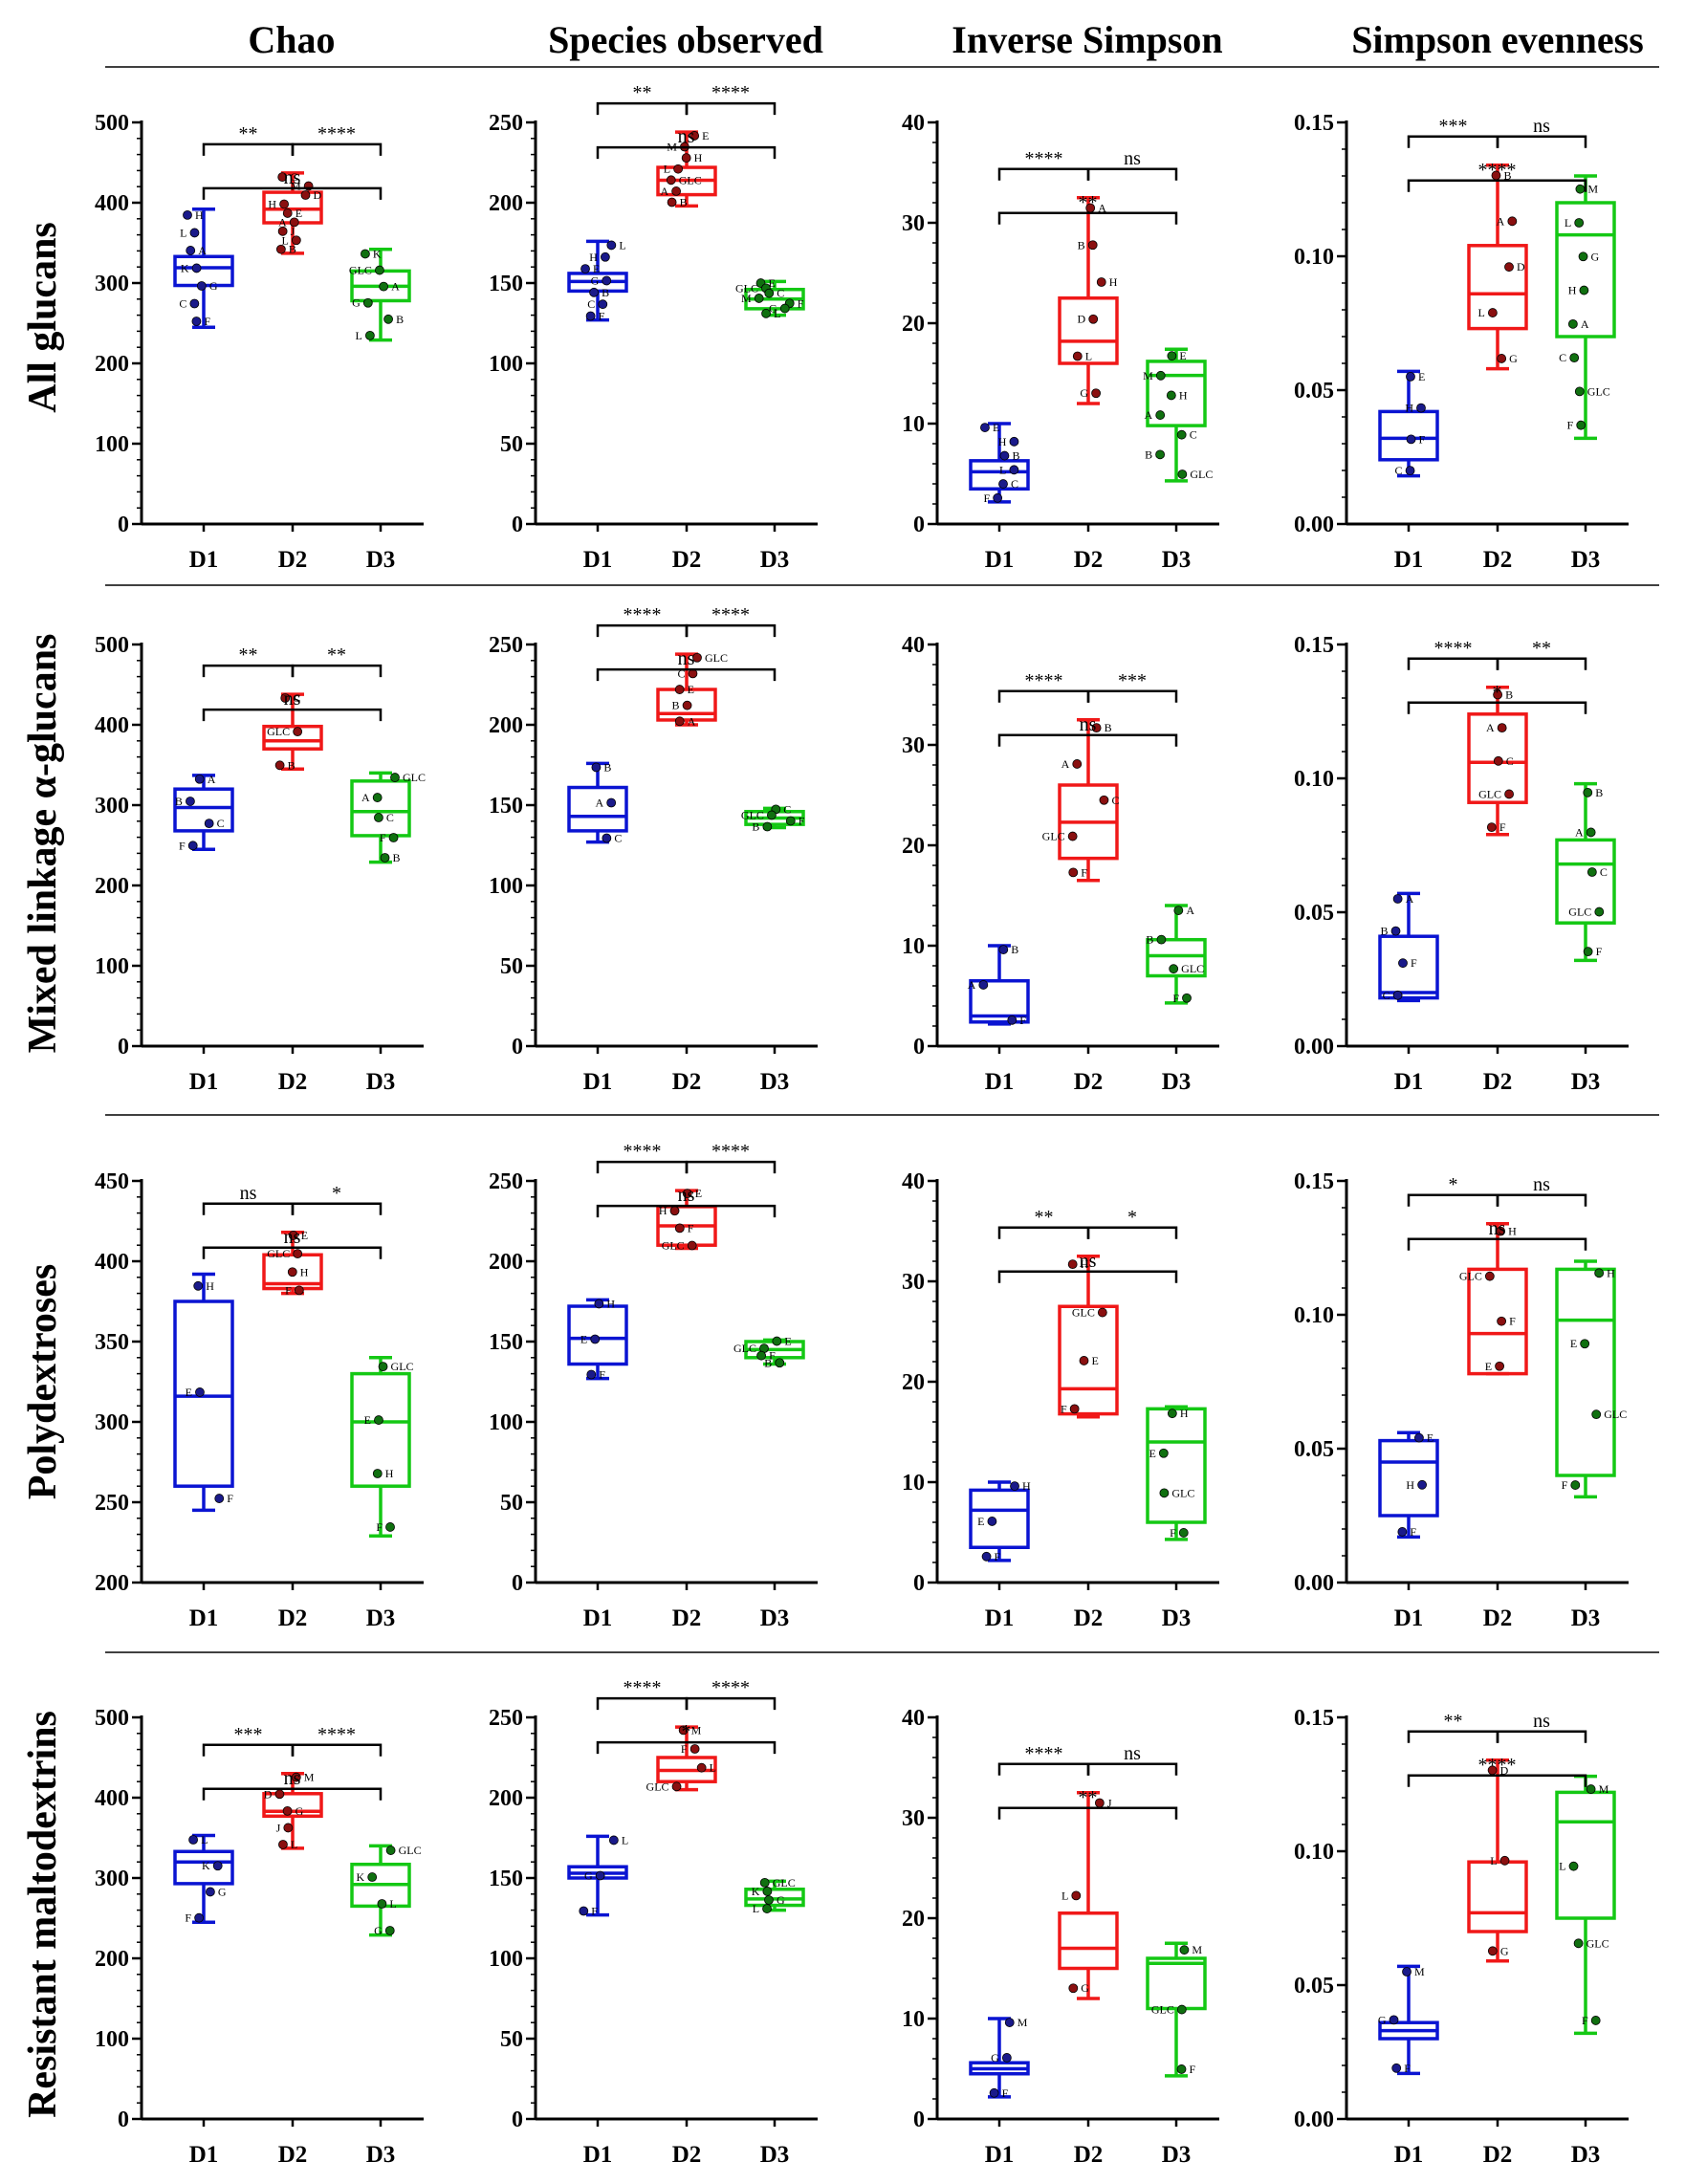  What do you see at coordinates (643, 1151) in the screenshot?
I see `significance-label: ****` at bounding box center [643, 1151].